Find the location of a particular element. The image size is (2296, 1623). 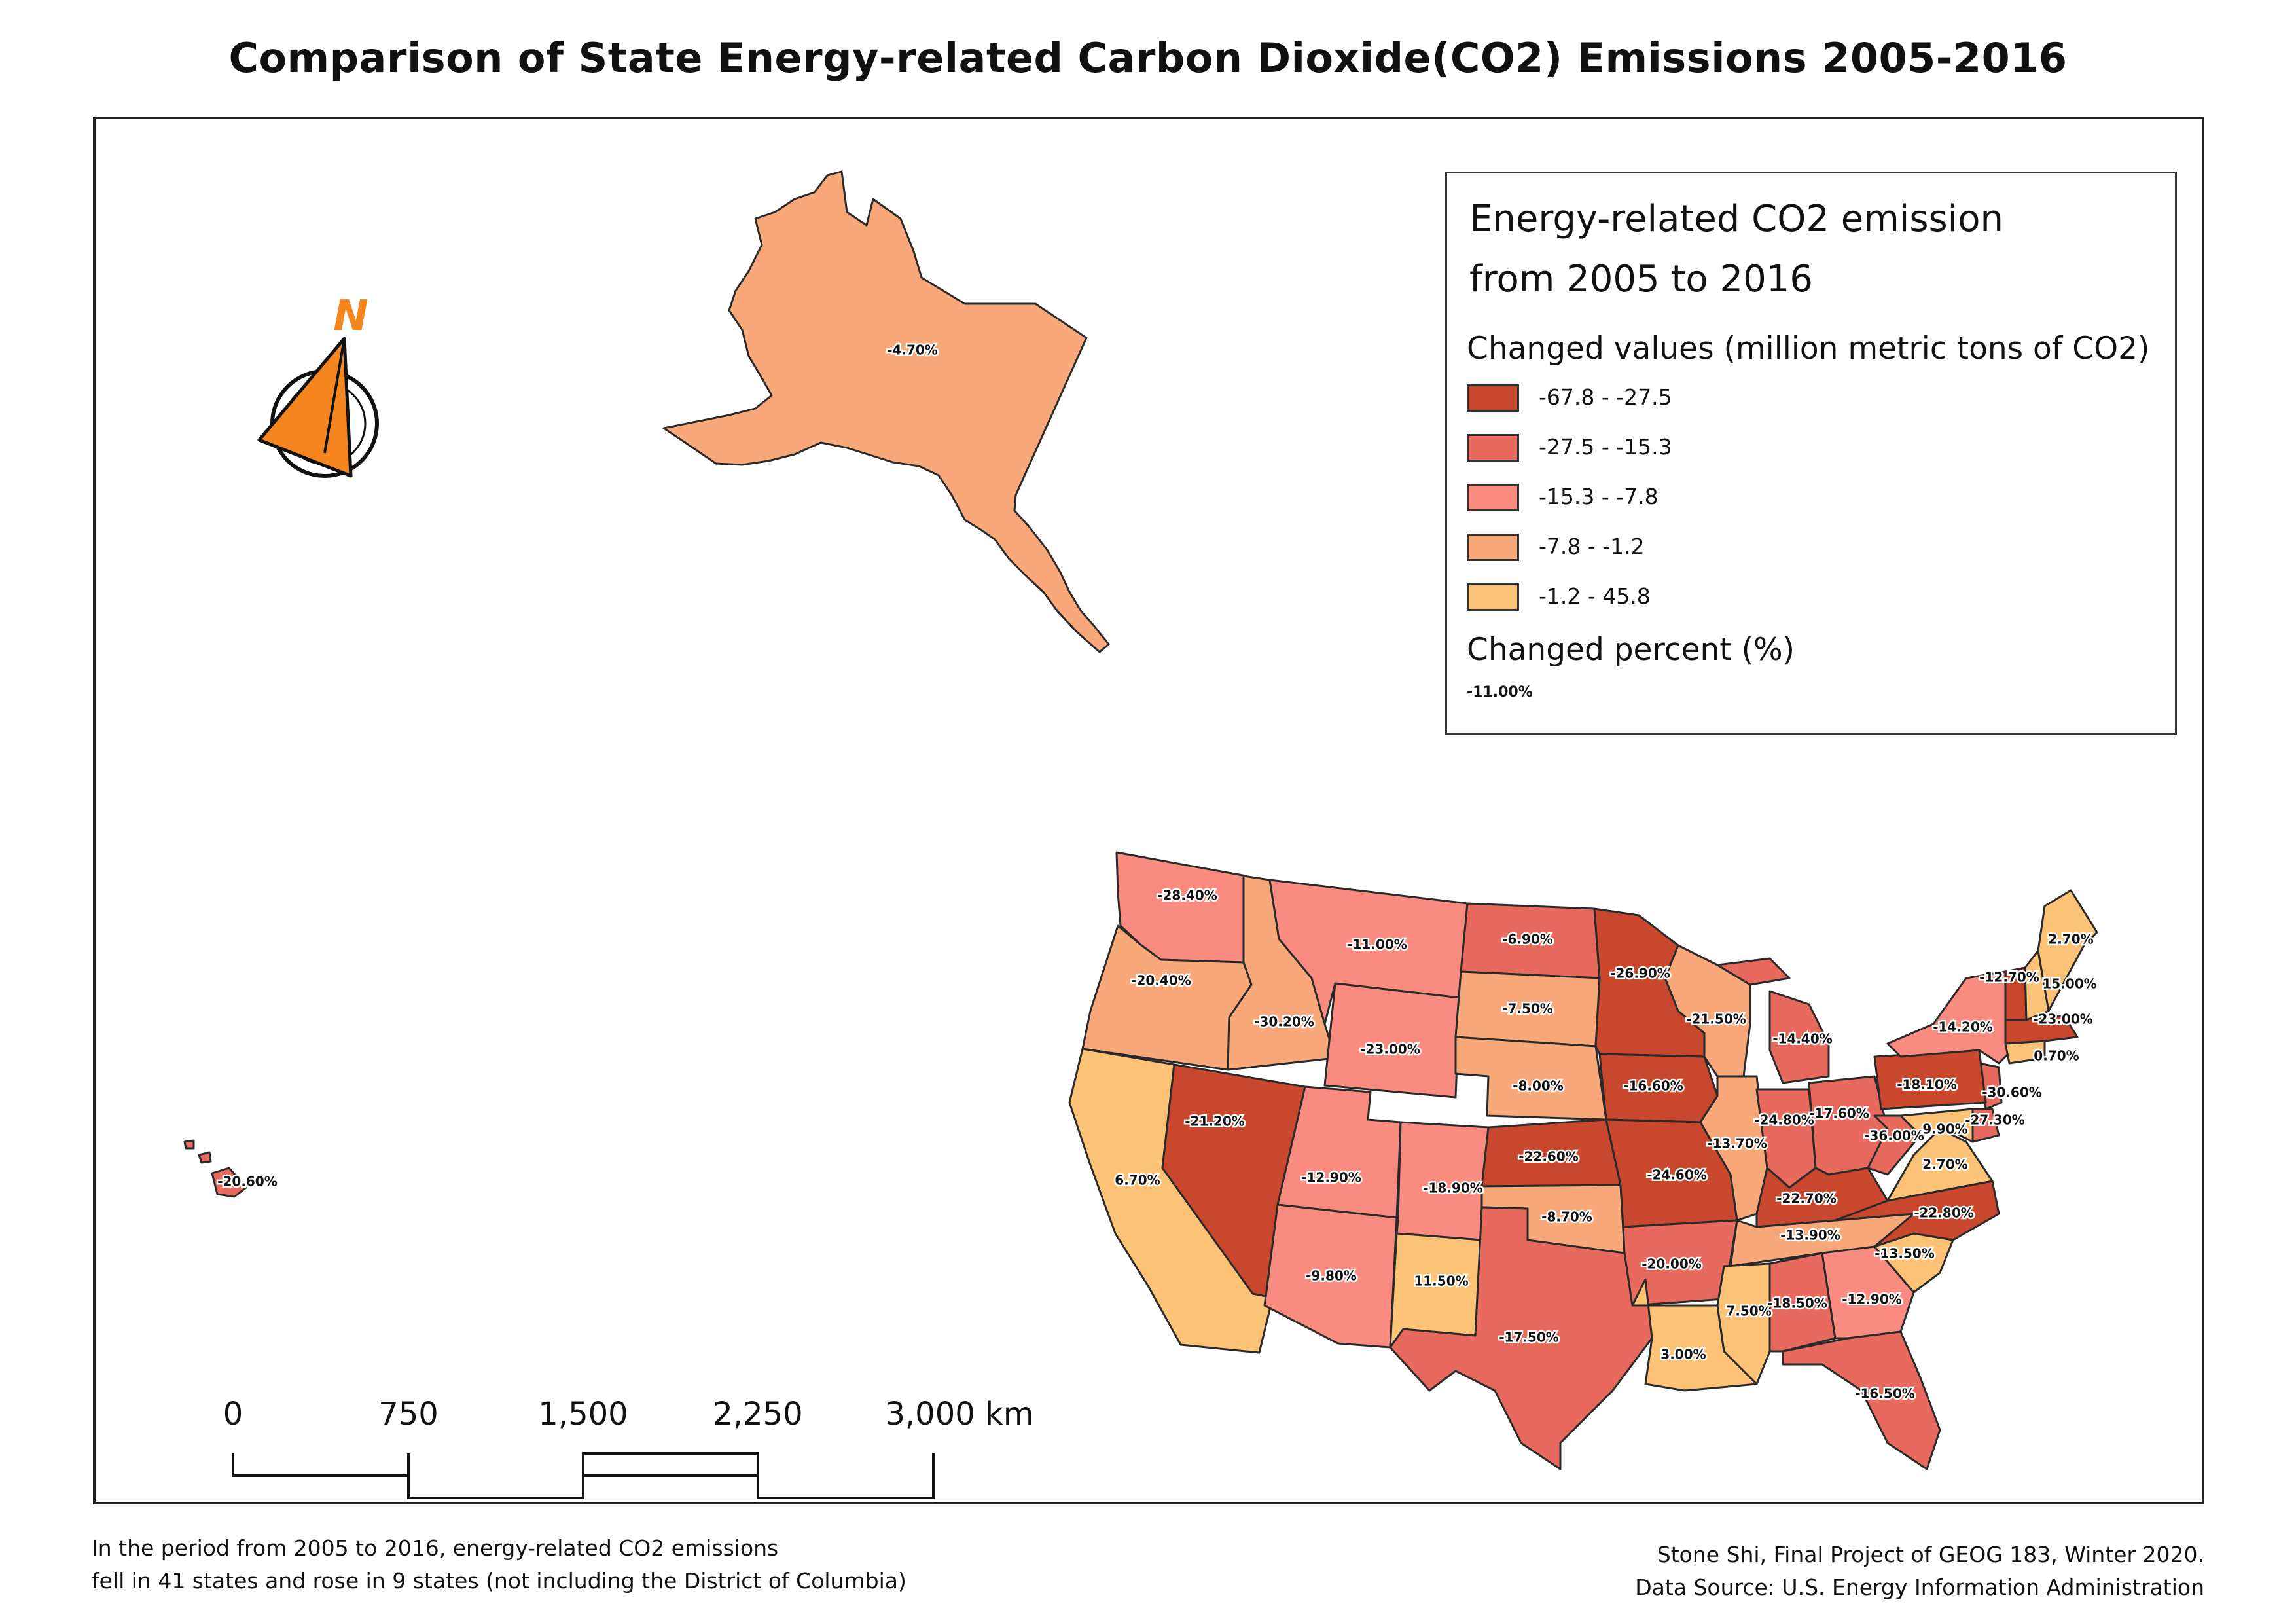

percent-label-new-mexico: 11.50% is located at coordinates (1441, 1281).